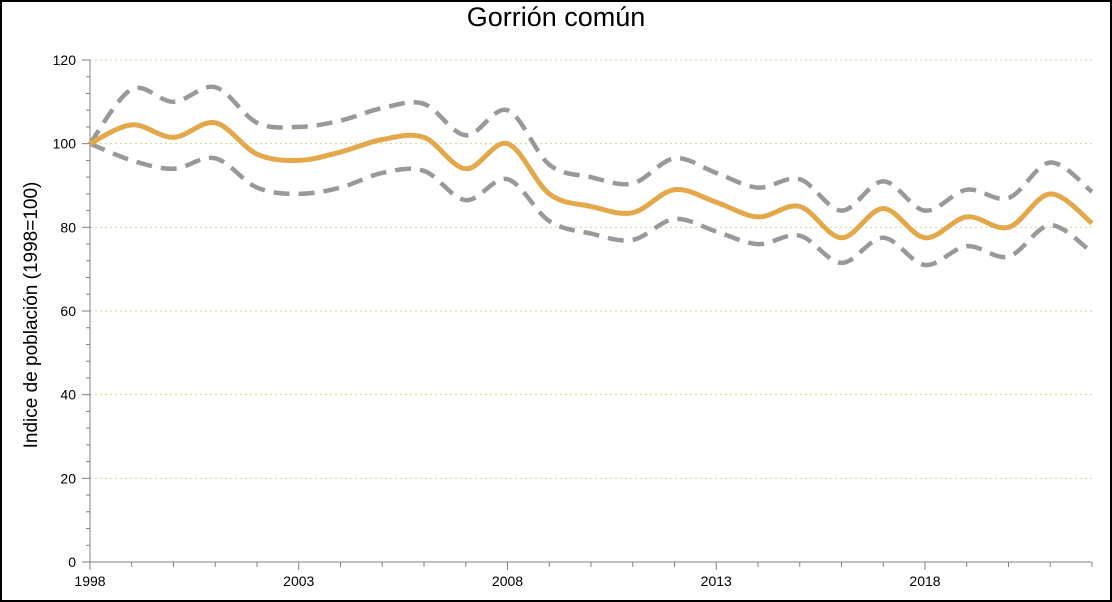 This screenshot has width=1112, height=602. I want to click on y-tick-label: 60, so click(68, 311).